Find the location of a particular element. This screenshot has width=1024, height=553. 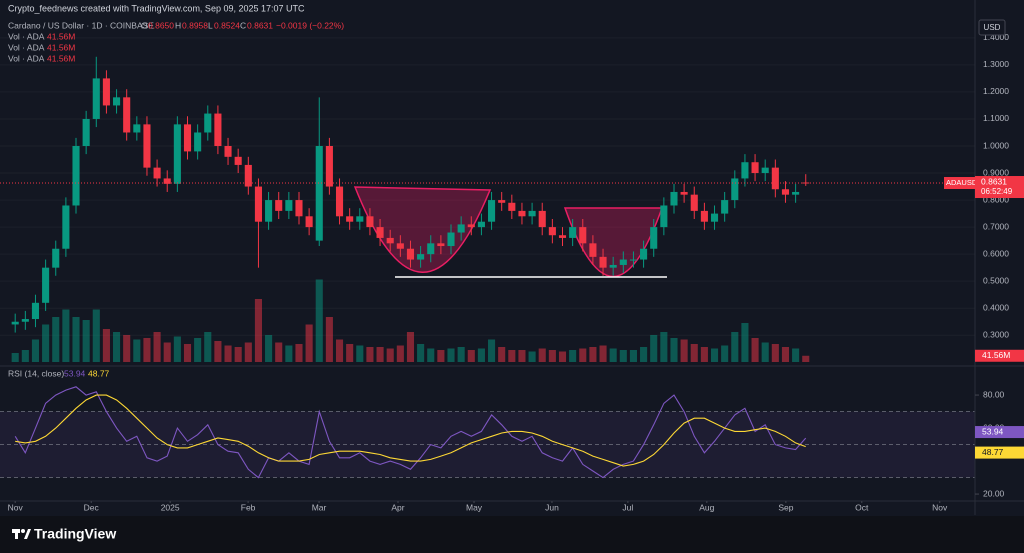

y-tick-label: 0.3000 is located at coordinates (996, 335).